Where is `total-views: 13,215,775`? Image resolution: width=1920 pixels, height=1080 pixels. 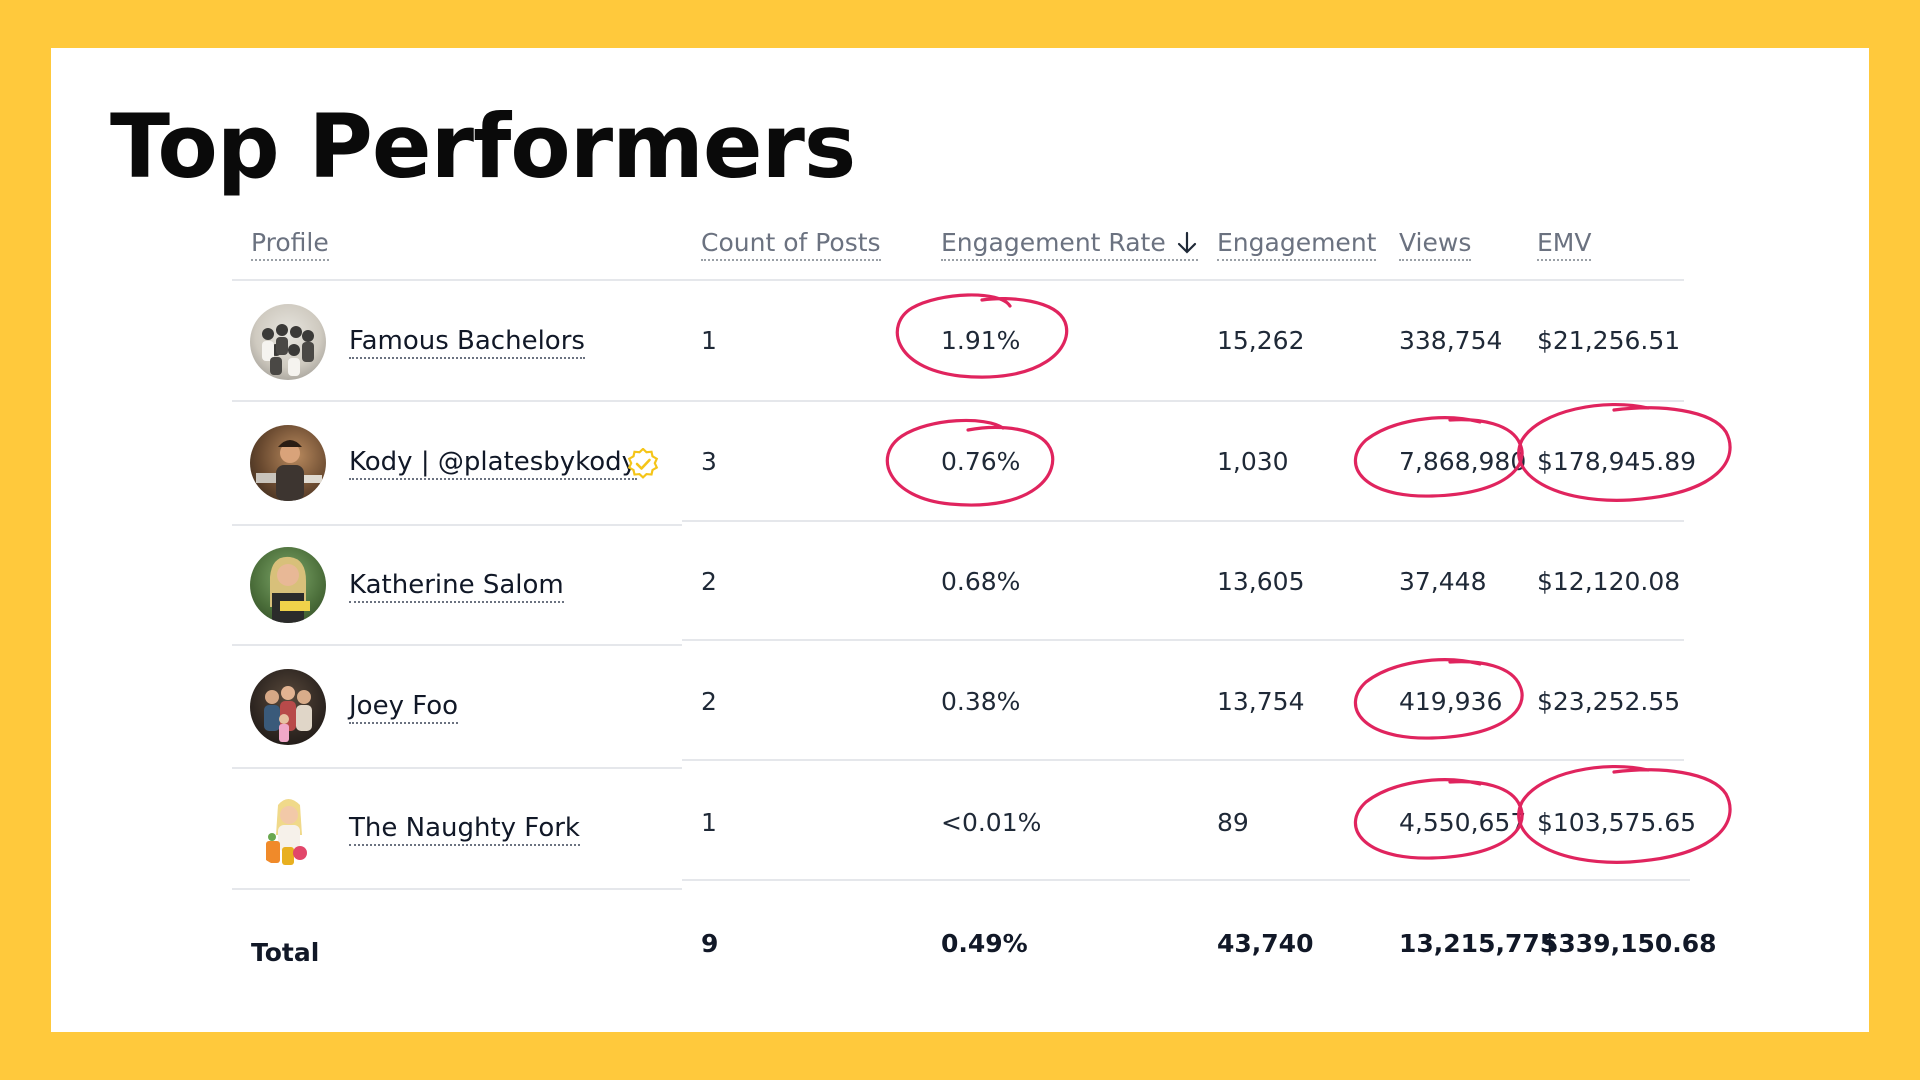
total-views: 13,215,775 is located at coordinates (1478, 943).